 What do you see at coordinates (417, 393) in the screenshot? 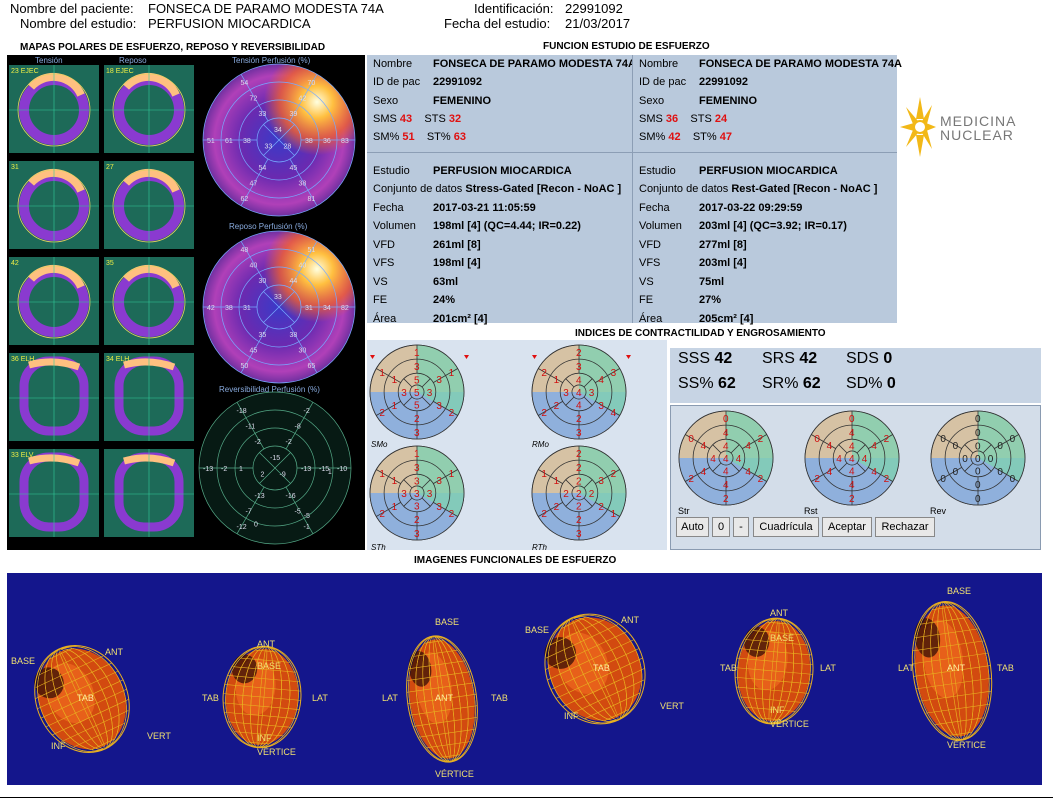
I see `segment-score: 5` at bounding box center [417, 393].